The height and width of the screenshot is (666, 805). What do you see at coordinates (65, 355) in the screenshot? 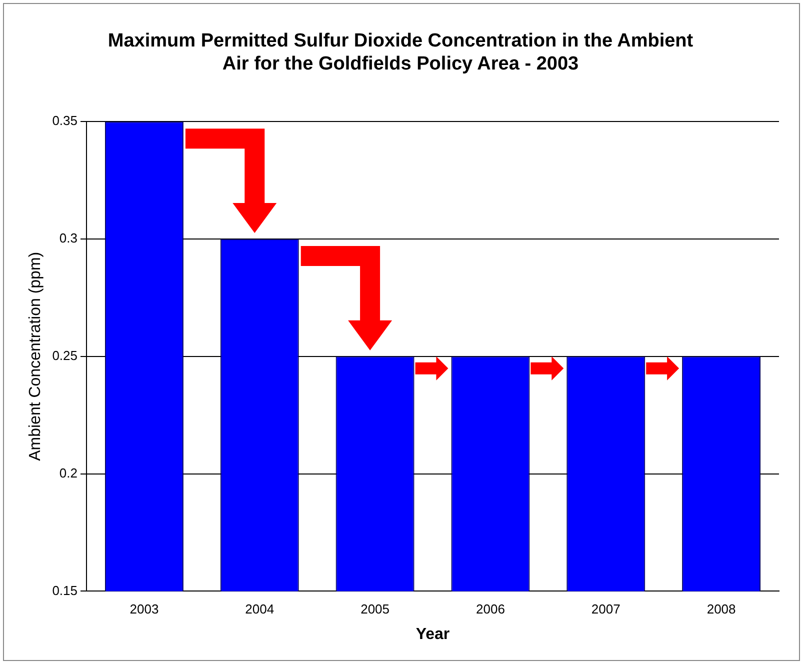
I see `y-tick-label: 0.25` at bounding box center [65, 355].